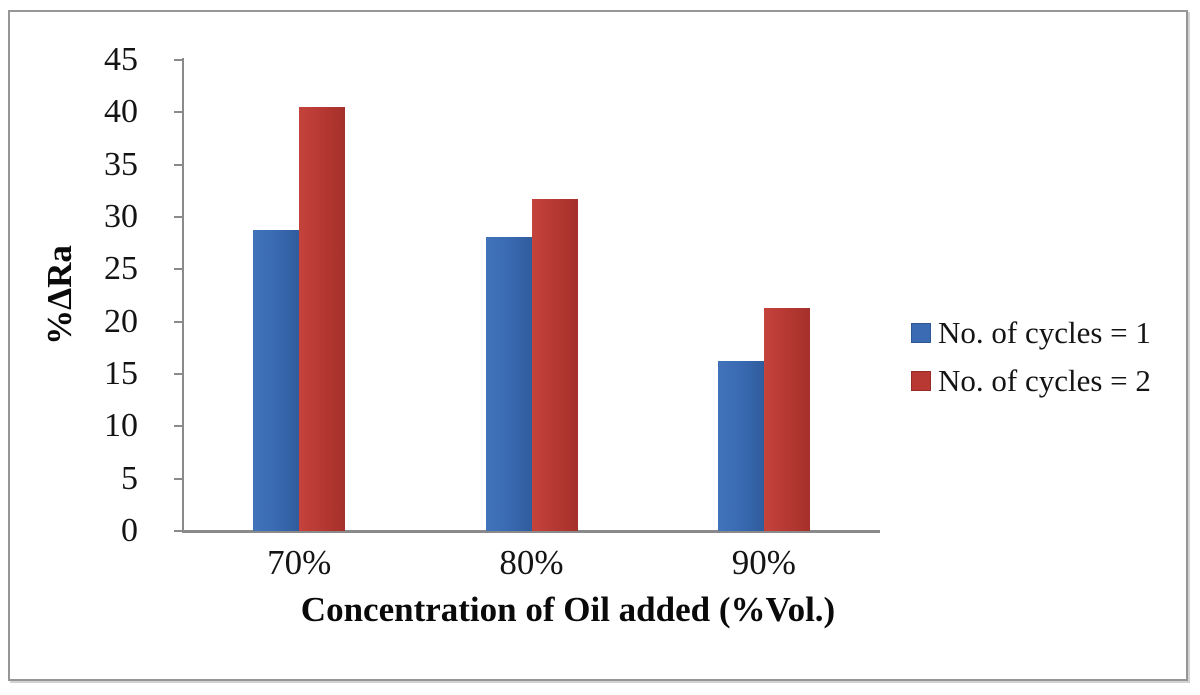  Describe the element at coordinates (1044, 380) in the screenshot. I see `legend-label: No. of cycles = 2` at that location.